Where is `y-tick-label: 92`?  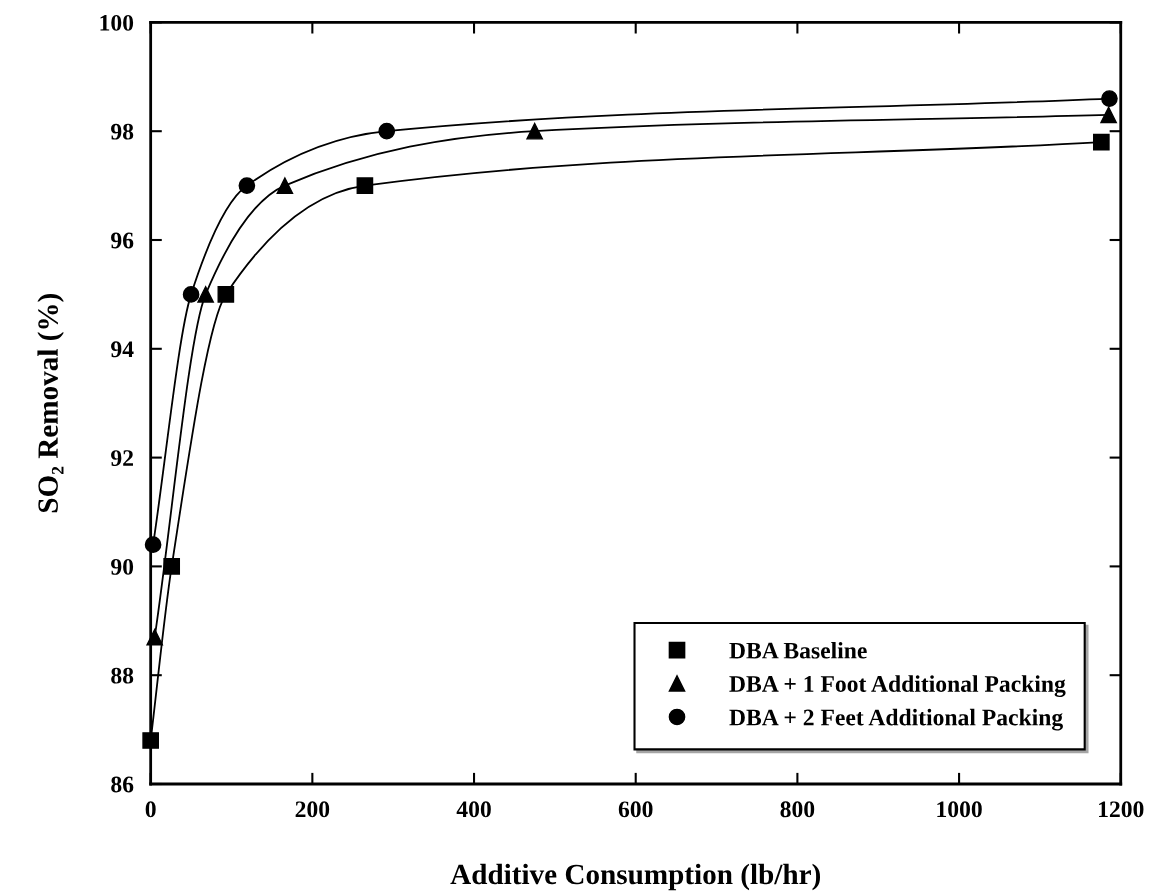
y-tick-label: 92 is located at coordinates (122, 458).